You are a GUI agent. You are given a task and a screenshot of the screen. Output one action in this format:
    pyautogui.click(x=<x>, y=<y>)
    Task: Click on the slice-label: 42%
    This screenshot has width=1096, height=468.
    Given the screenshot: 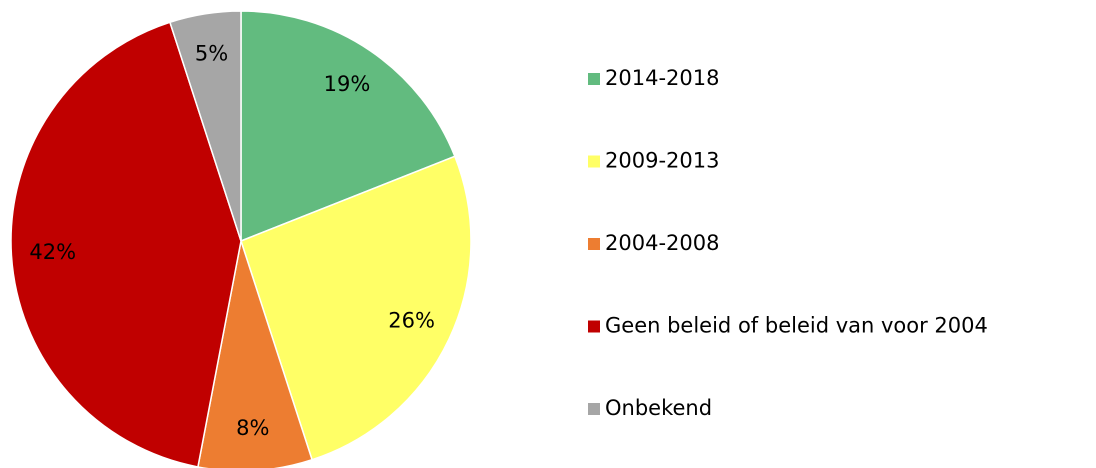 What is the action you would take?
    pyautogui.click(x=52, y=252)
    